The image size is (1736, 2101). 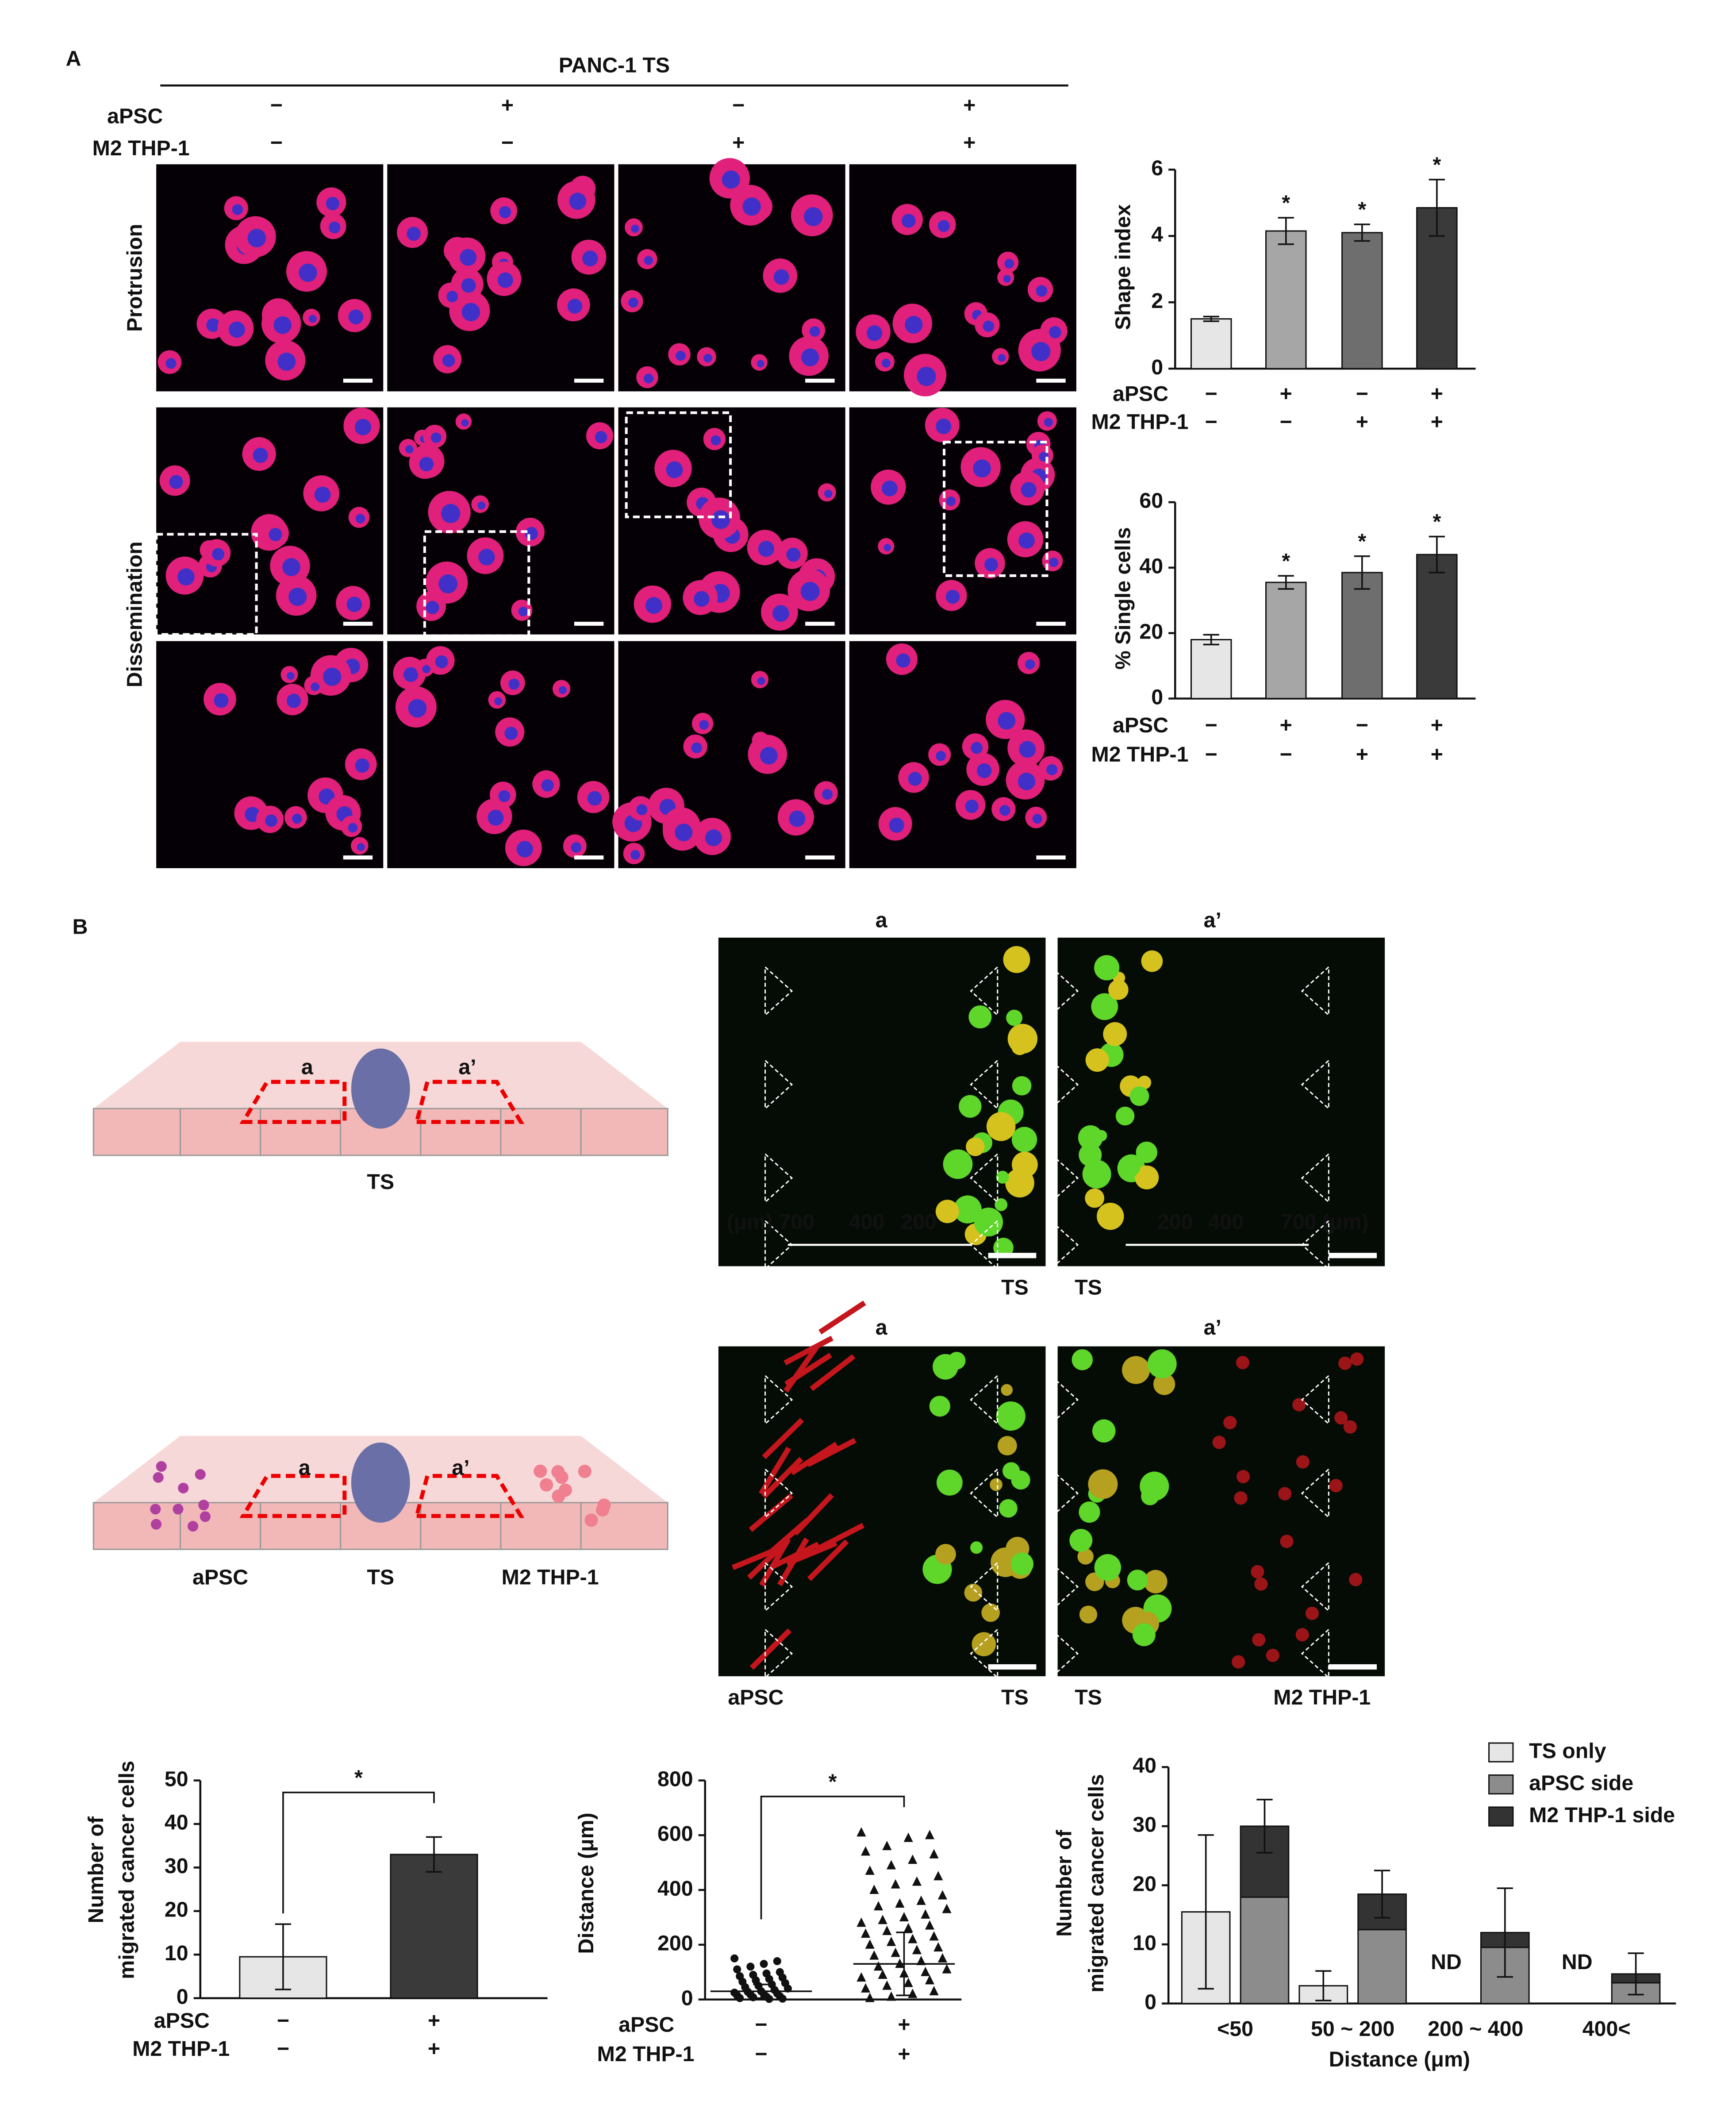 I want to click on region-a, so click(x=293, y=1496).